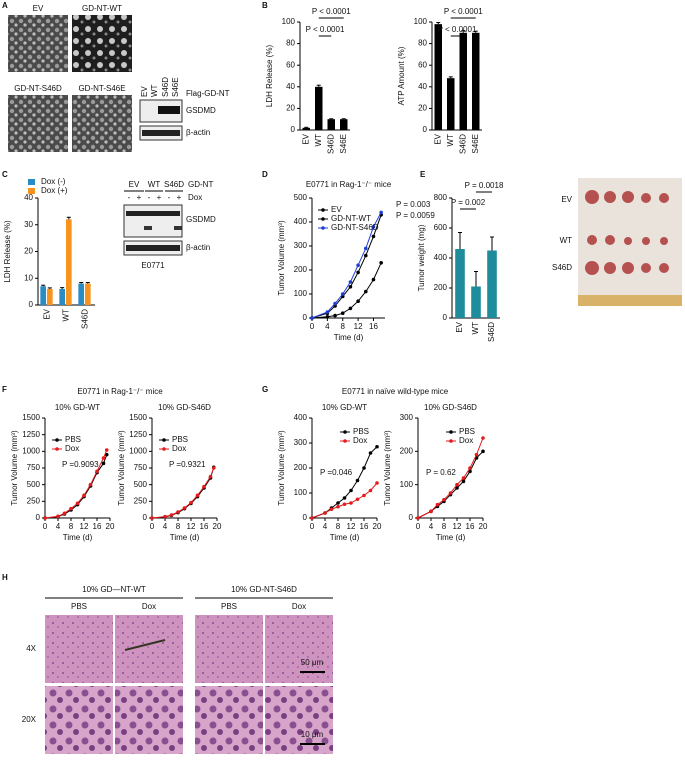 This screenshot has height=762, width=685. I want to click on x-tick-label: 16, so click(97, 526).